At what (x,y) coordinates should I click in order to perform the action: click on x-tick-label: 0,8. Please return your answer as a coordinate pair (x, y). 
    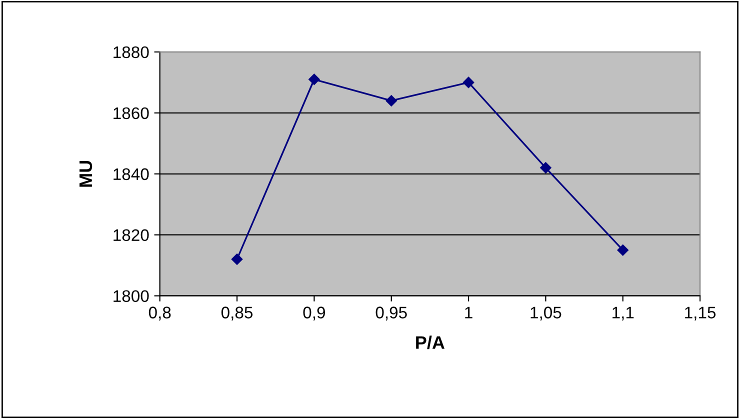
    Looking at the image, I should click on (159, 313).